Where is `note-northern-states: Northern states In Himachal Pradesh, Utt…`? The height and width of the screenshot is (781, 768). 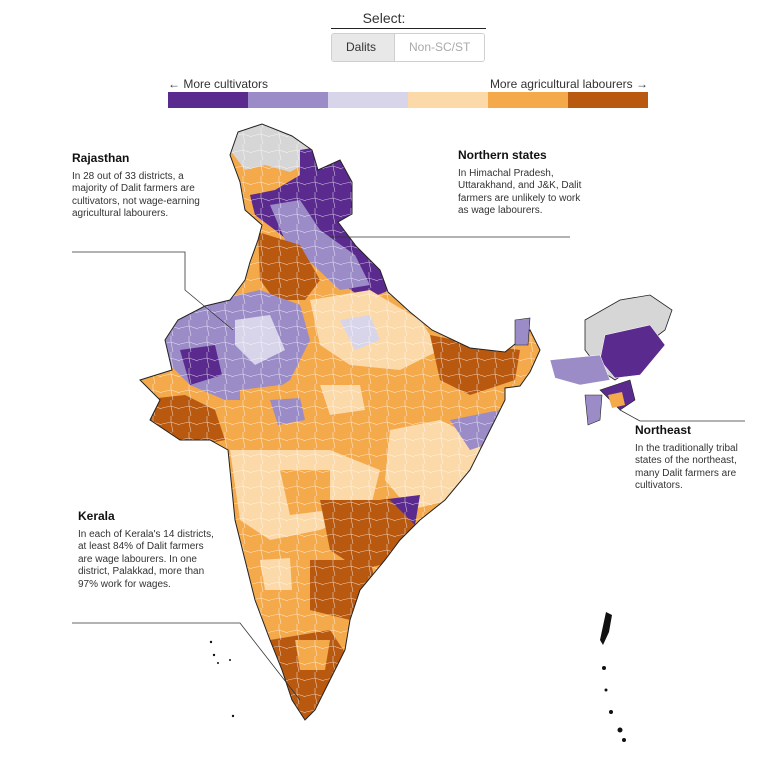 note-northern-states: Northern states In Himachal Pradesh, Utt… is located at coordinates (520, 183).